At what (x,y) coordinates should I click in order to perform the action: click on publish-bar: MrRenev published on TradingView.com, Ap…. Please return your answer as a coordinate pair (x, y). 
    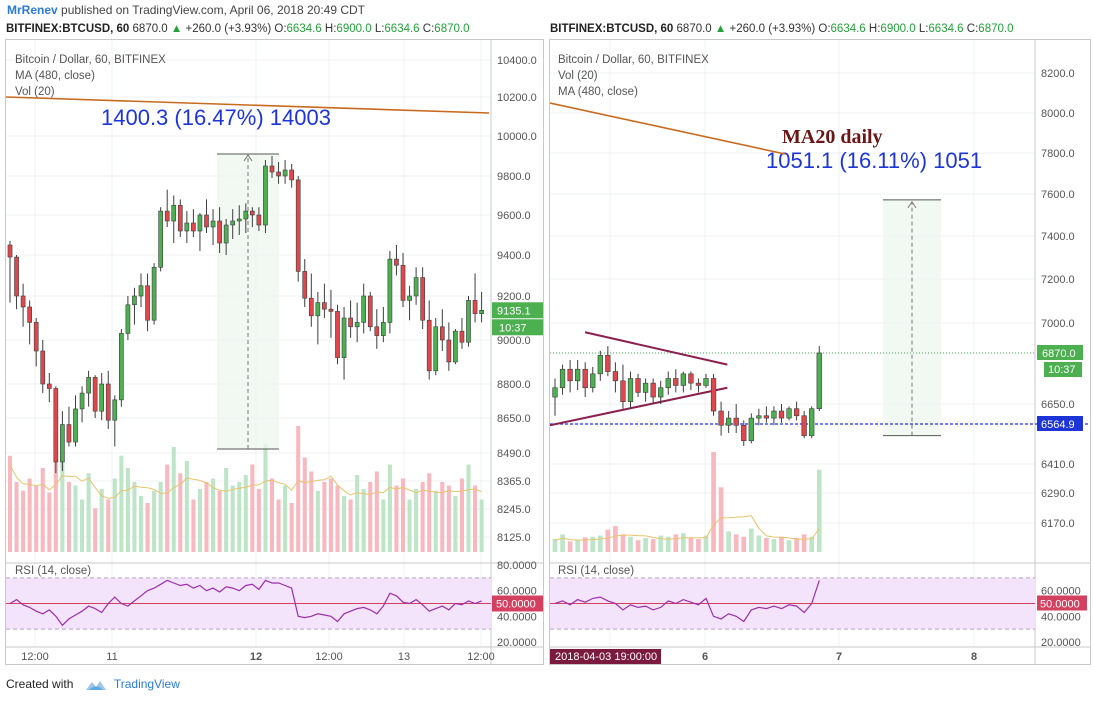
    Looking at the image, I should click on (547, 10).